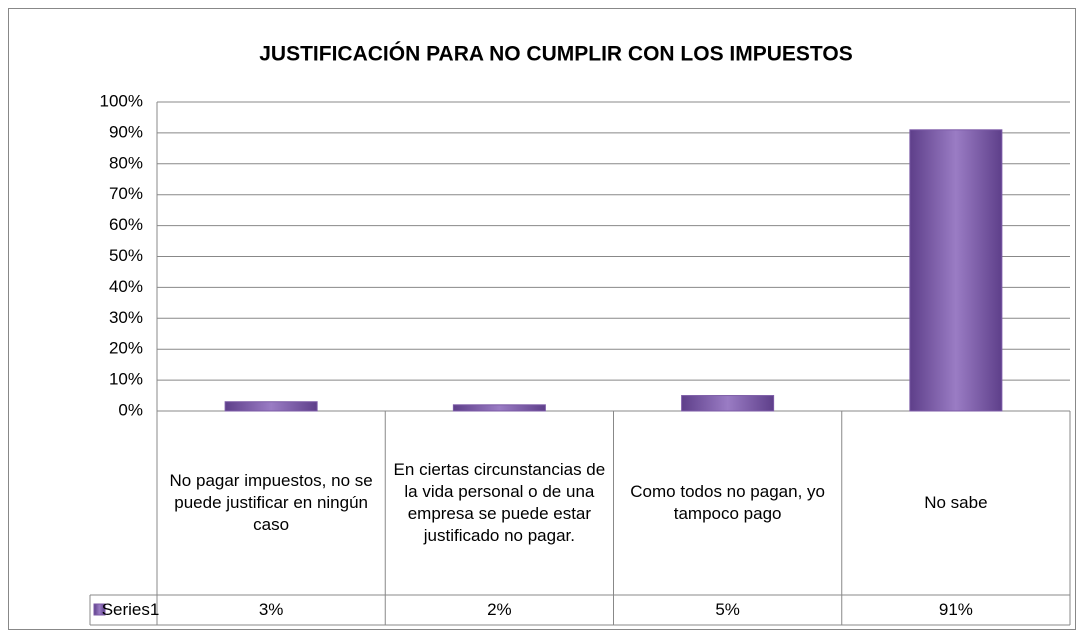  I want to click on y-tick-label: 70%, so click(126, 193).